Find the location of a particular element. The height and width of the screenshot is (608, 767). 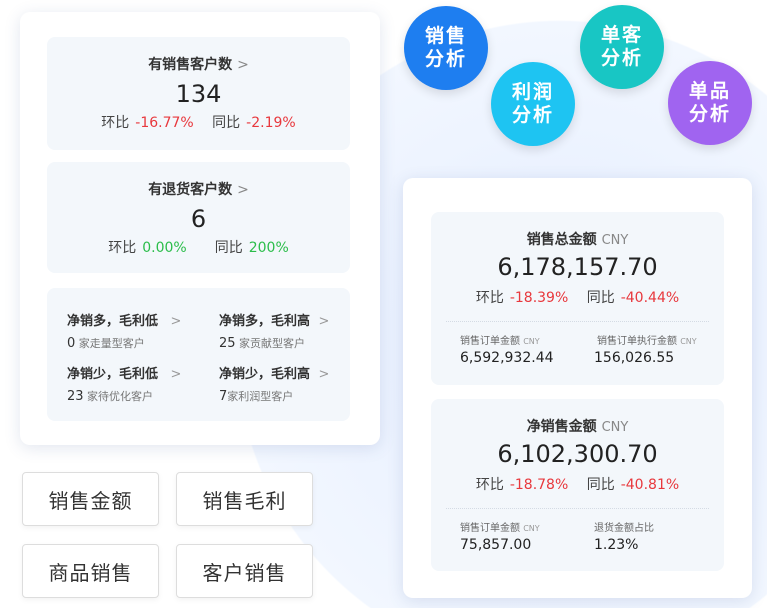

yoy-value: -2.19% is located at coordinates (271, 123).